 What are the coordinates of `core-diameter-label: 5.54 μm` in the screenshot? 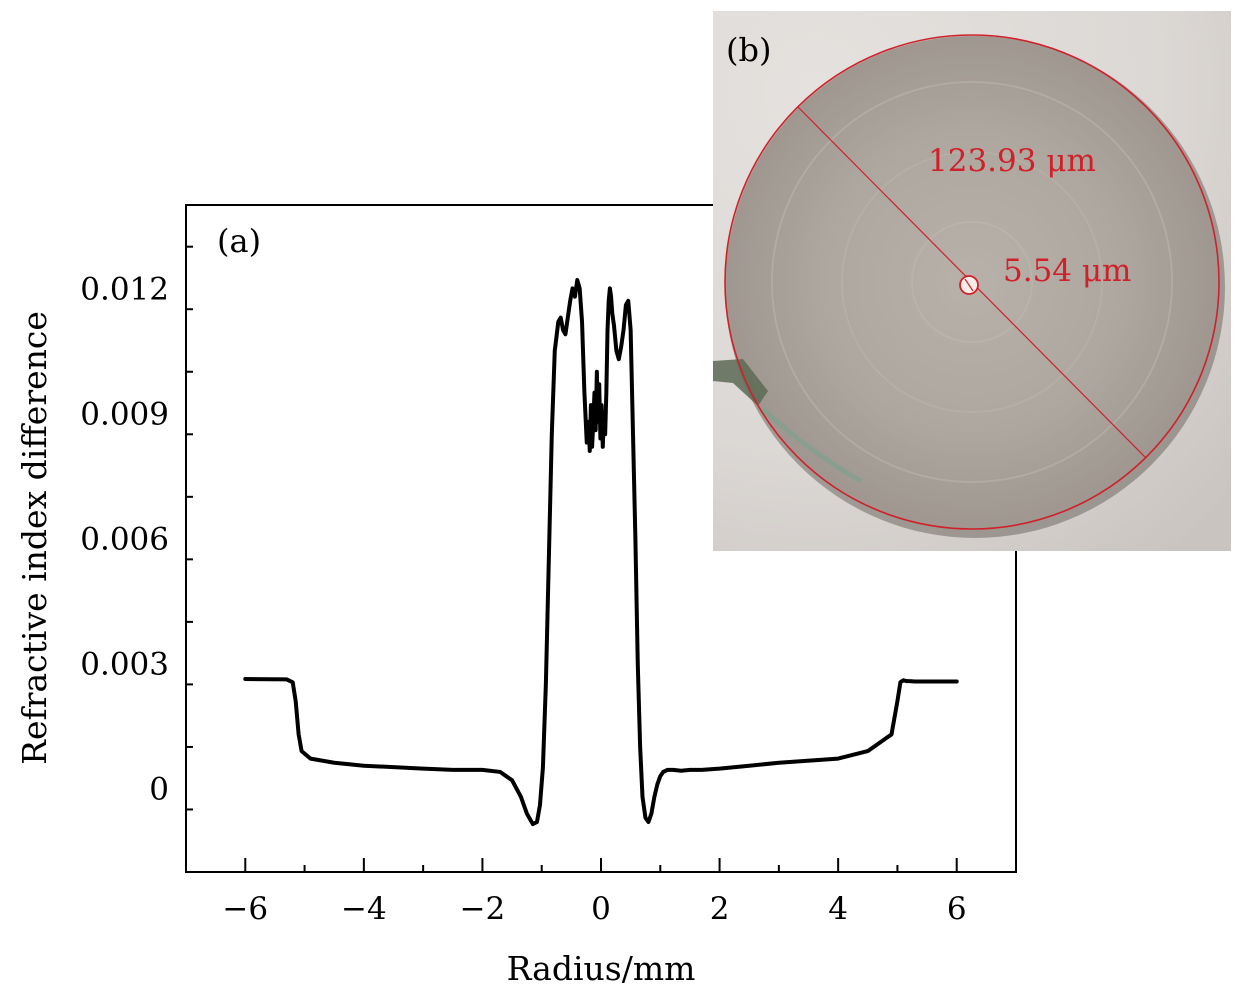 It's located at (1067, 271).